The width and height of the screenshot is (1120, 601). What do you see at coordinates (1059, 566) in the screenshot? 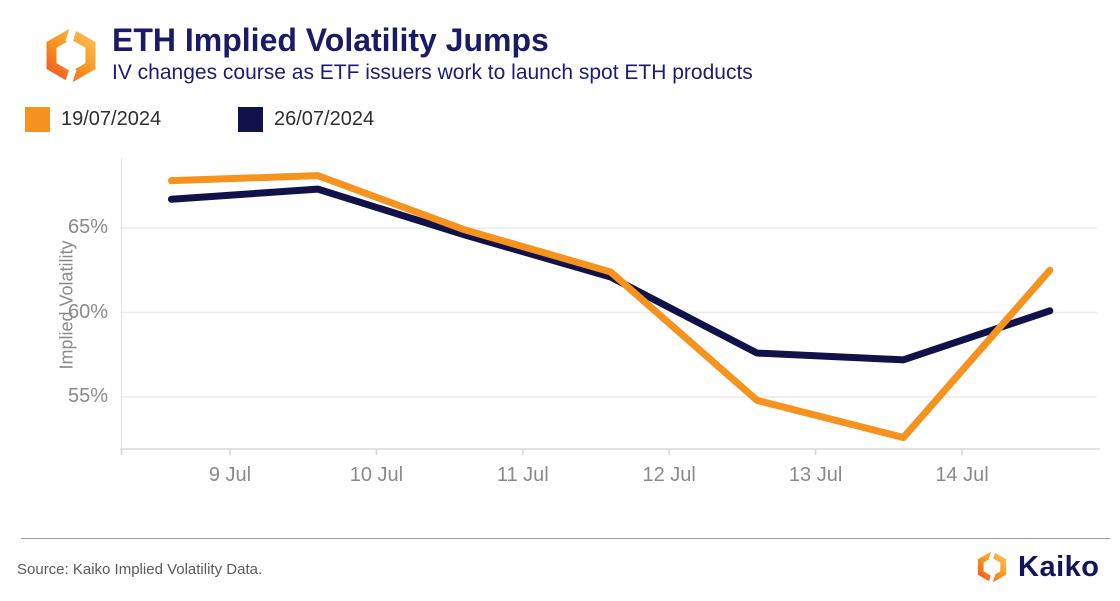
I see `kaiko-wordmark: Kaiko` at bounding box center [1059, 566].